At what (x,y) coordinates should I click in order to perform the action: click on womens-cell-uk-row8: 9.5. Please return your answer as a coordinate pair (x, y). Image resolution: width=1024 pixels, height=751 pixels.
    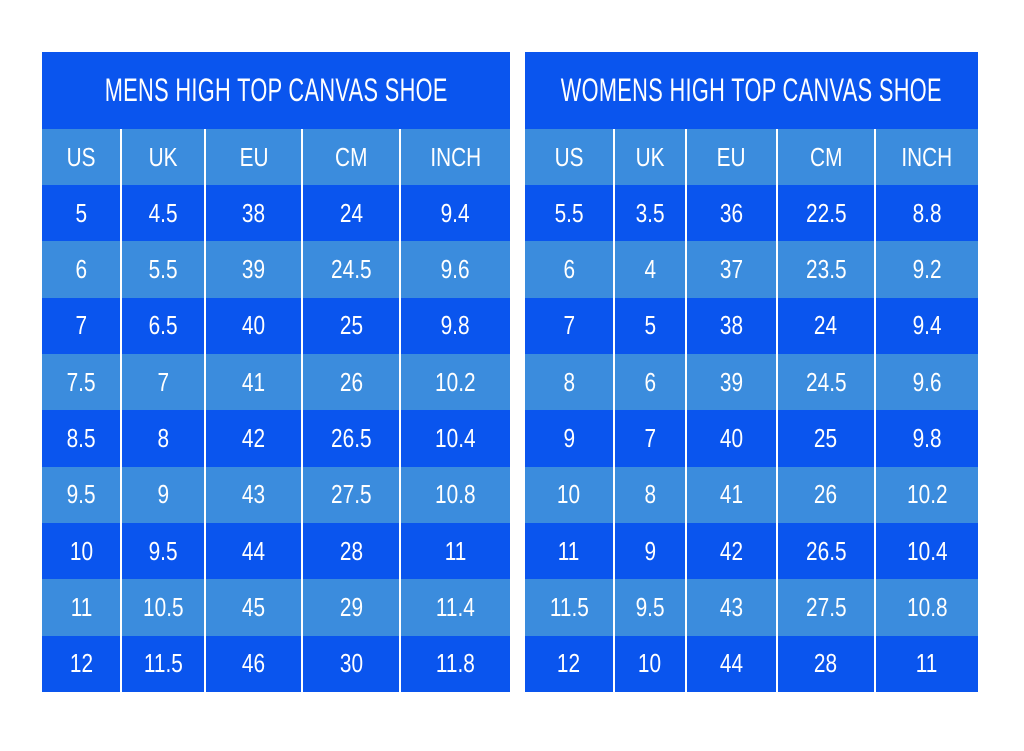
    Looking at the image, I should click on (648, 607).